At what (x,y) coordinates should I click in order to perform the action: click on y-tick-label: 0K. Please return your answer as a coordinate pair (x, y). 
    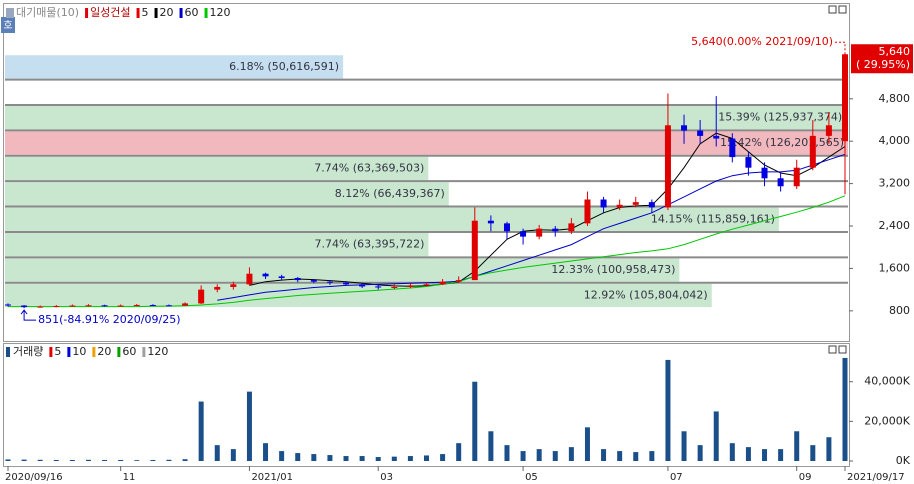
    Looking at the image, I should click on (903, 460).